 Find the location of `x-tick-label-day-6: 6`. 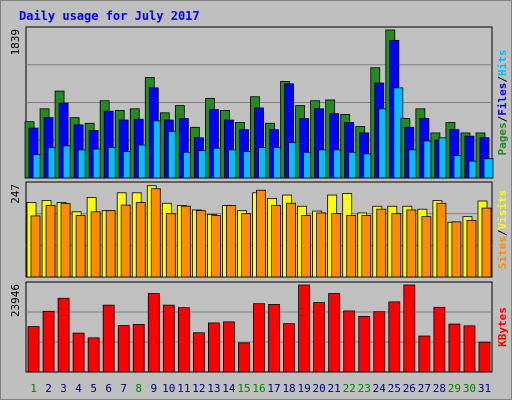

x-tick-label-day-6: 6 is located at coordinates (108, 388).